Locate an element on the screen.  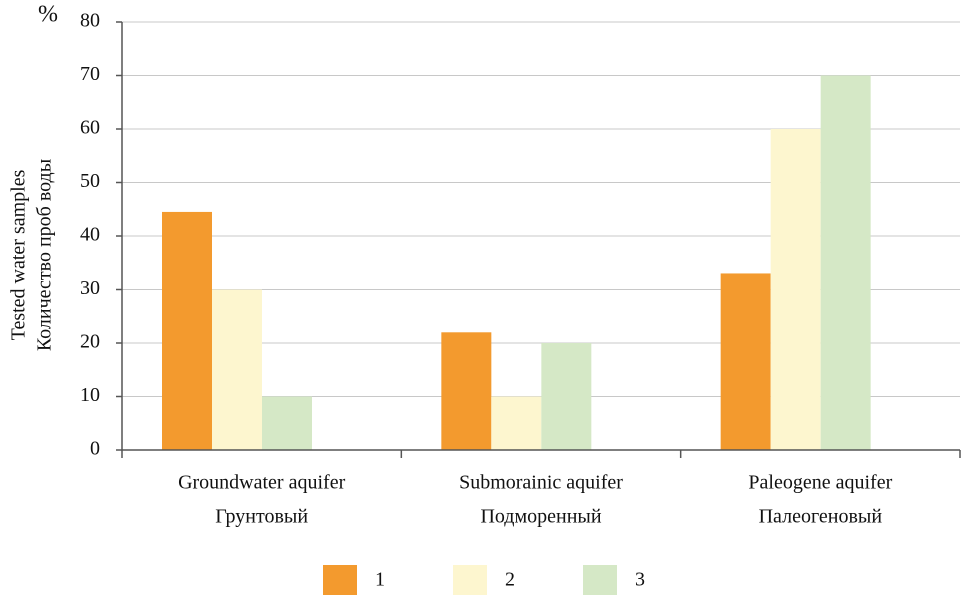
y-tick-label: 30 is located at coordinates (90, 288).